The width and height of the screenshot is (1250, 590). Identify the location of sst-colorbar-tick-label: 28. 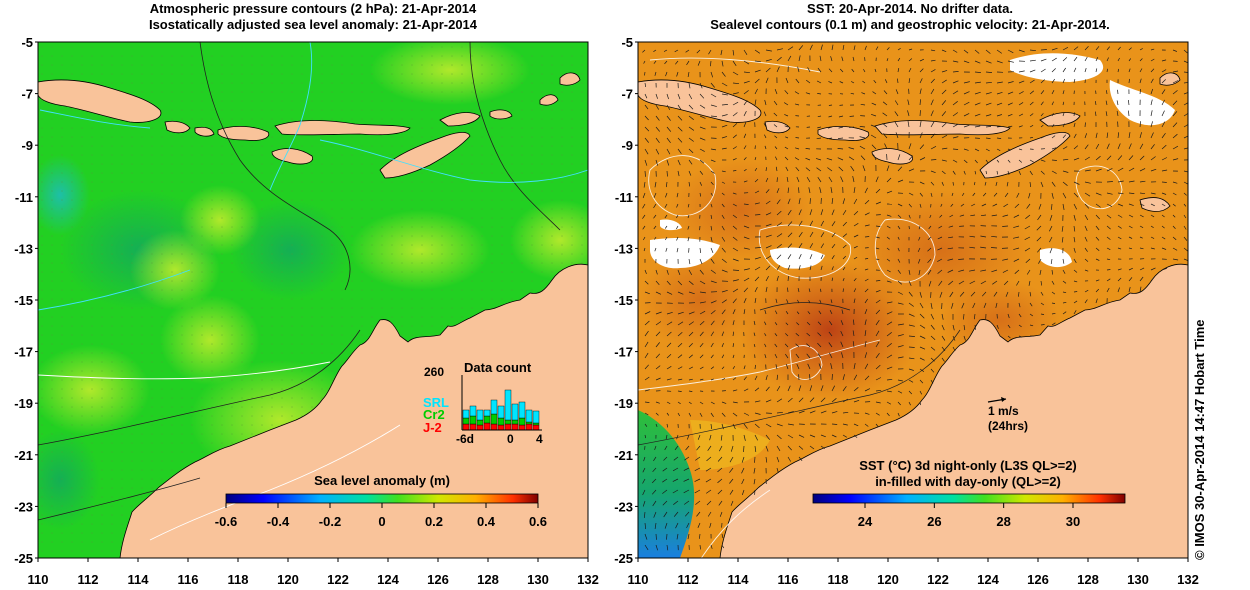
(1003, 521).